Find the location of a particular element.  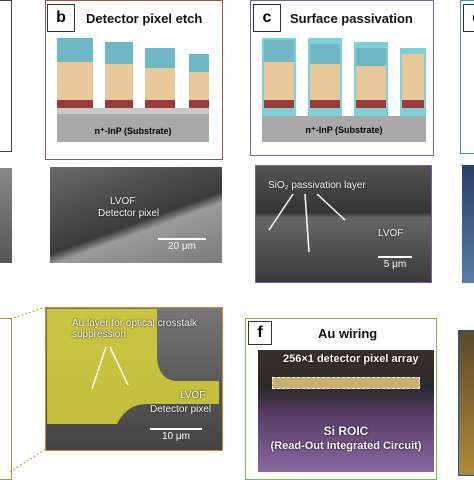

panel-title: Au wiring is located at coordinates (348, 333).